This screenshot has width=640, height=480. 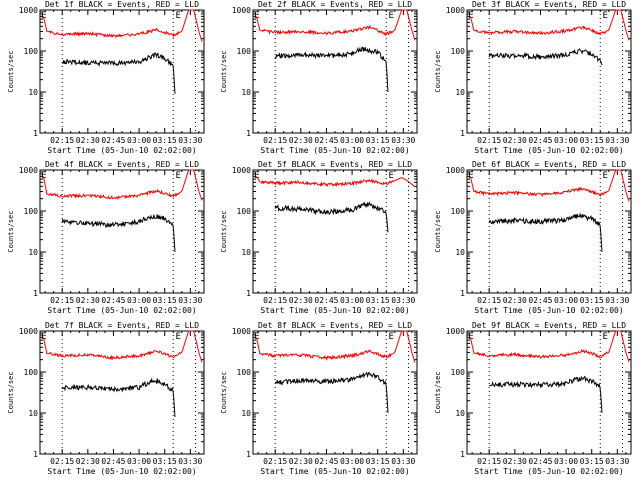 I want to click on panel-title: Det 5f BLACK = Events, RED = LLD, so click(x=335, y=164).